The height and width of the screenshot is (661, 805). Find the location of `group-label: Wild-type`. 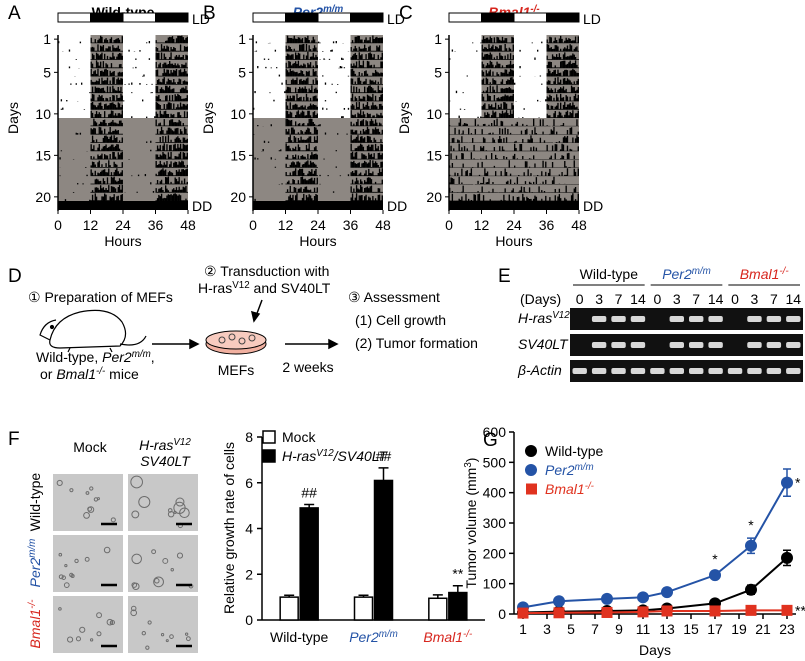

group-label: Wild-type is located at coordinates (609, 274).